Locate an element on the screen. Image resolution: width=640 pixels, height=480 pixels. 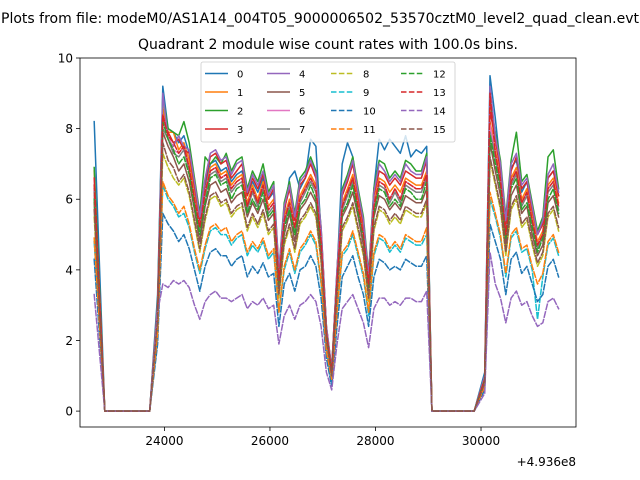
x-offset-label: +4.936e8 is located at coordinates (546, 462).